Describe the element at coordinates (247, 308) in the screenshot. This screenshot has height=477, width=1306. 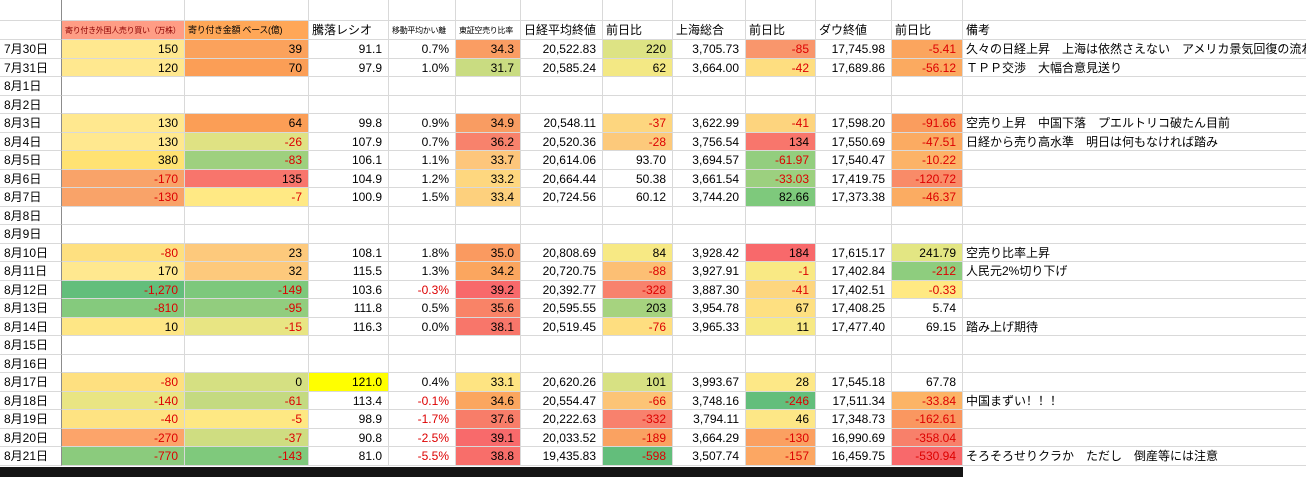
I see `value-cell: -95` at that location.